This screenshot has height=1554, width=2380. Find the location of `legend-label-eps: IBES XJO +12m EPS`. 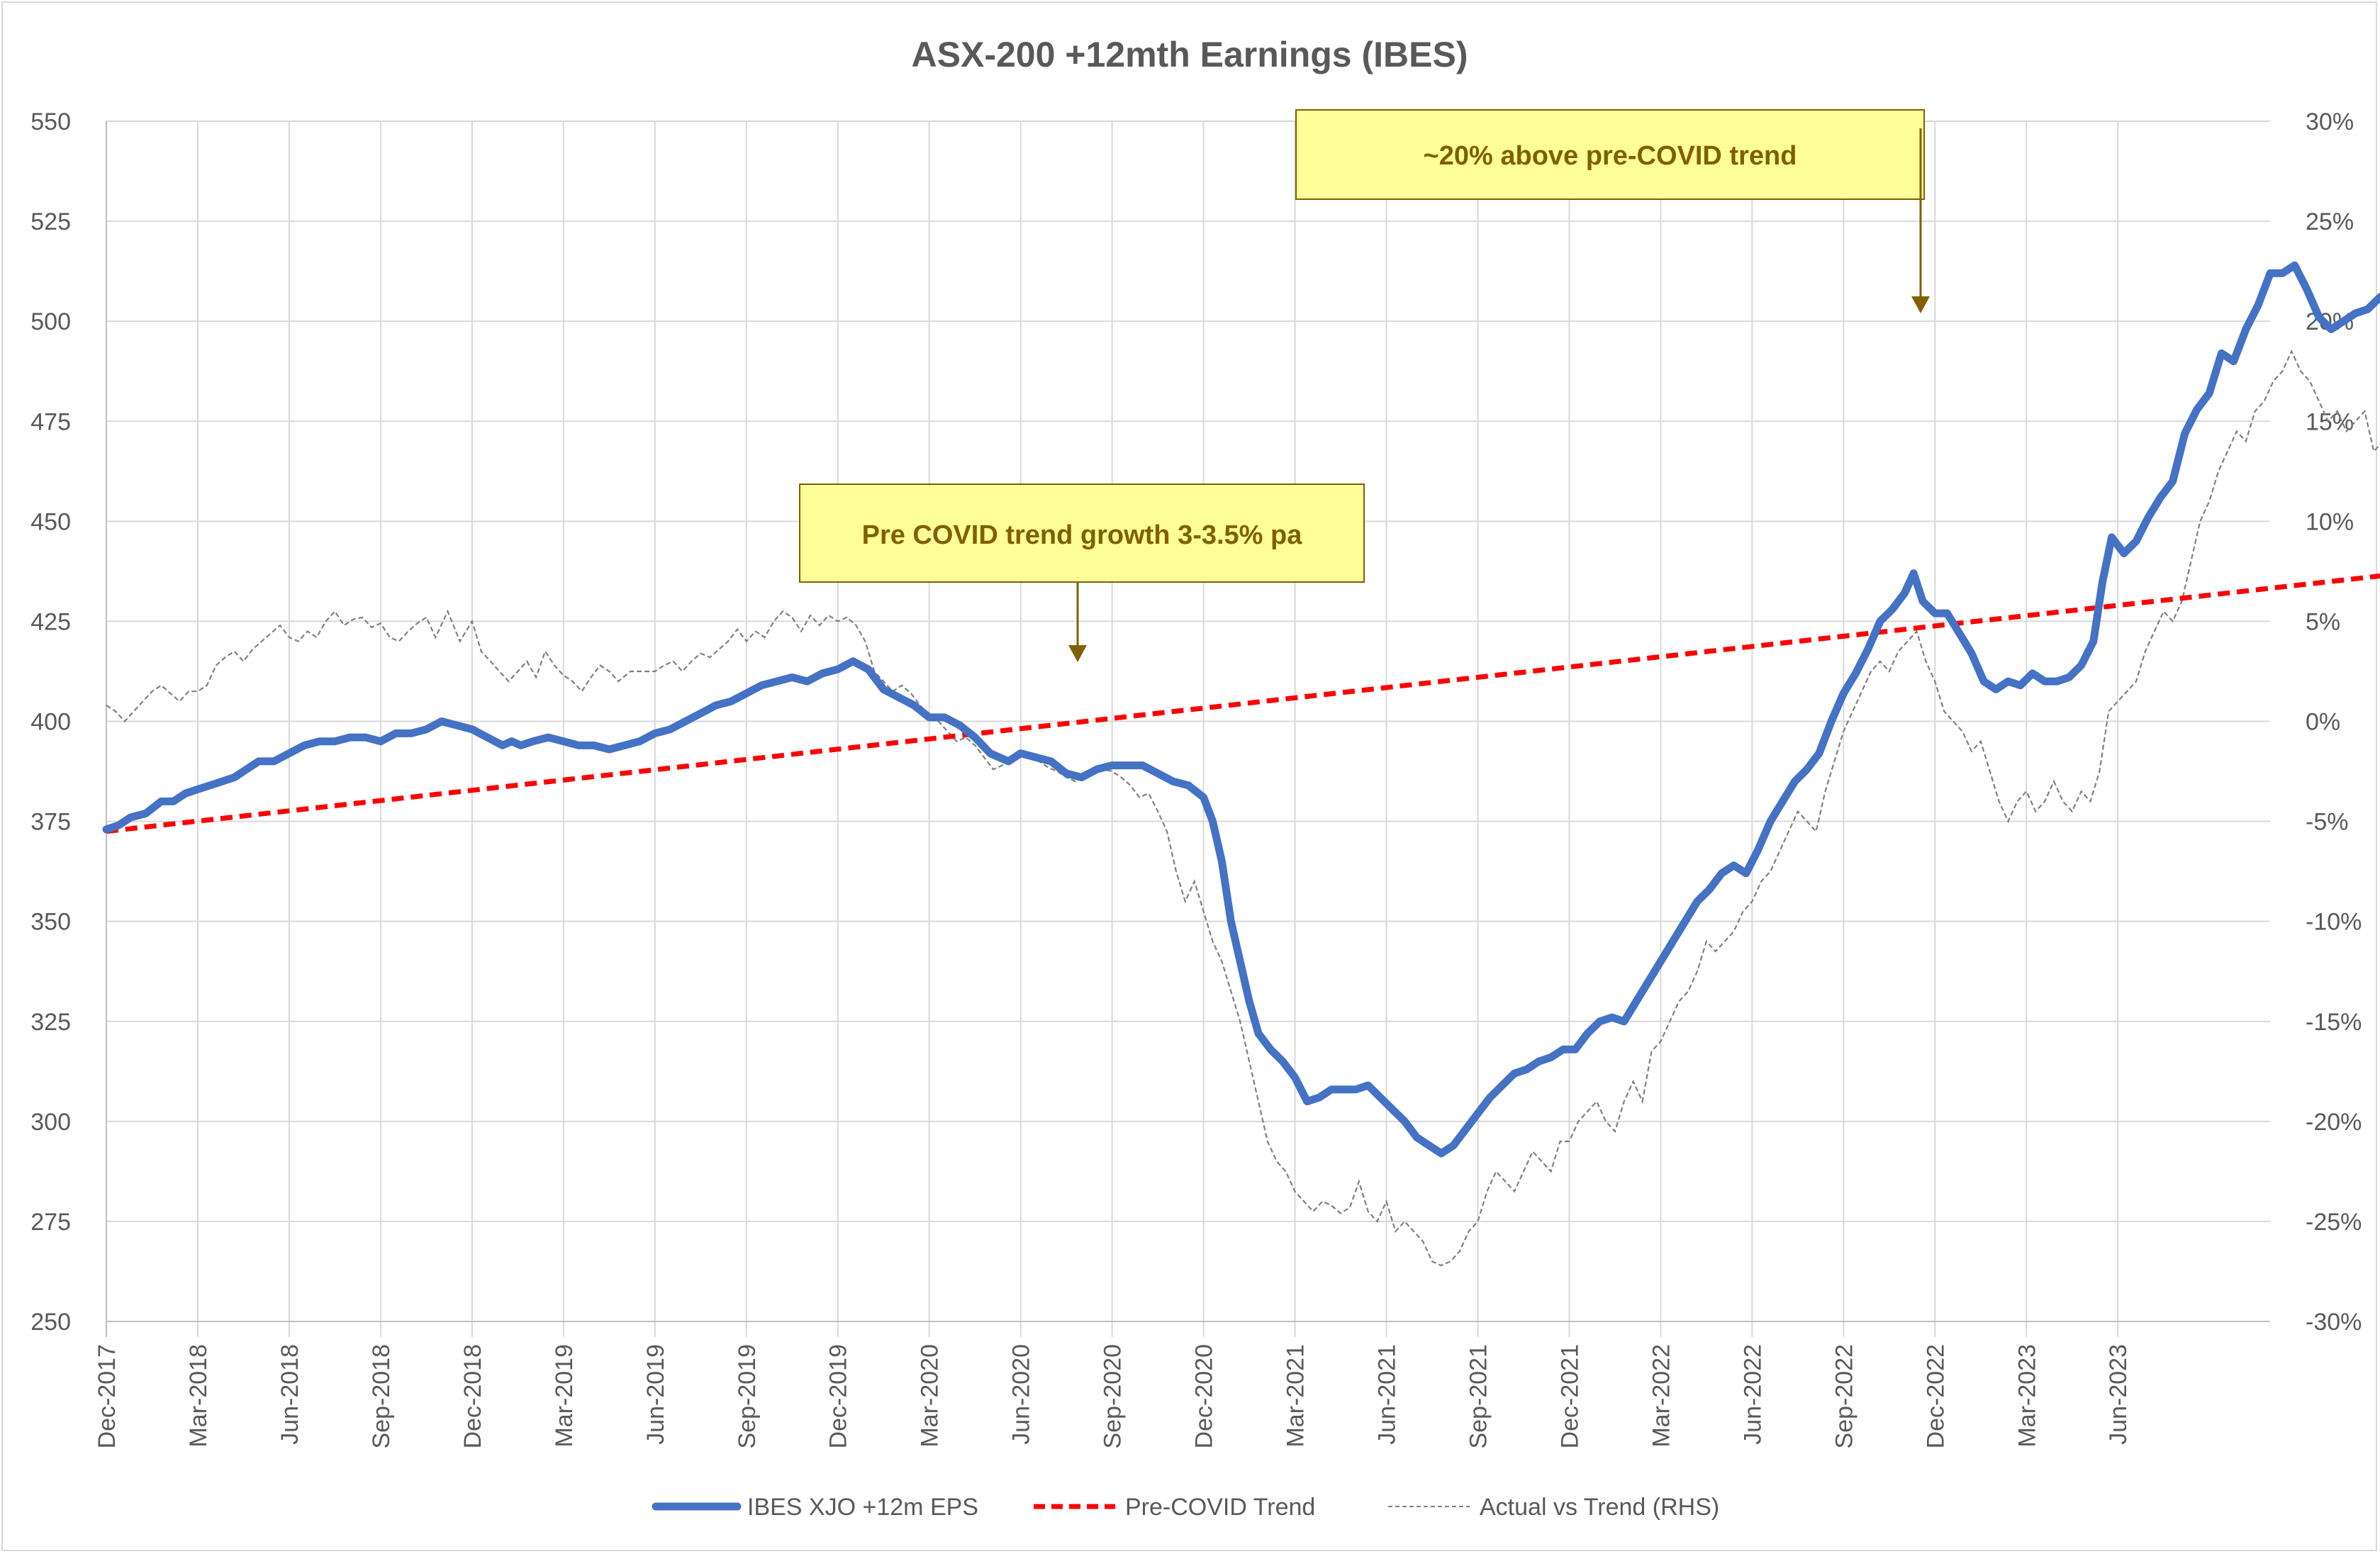

legend-label-eps: IBES XJO +12m EPS is located at coordinates (863, 1507).